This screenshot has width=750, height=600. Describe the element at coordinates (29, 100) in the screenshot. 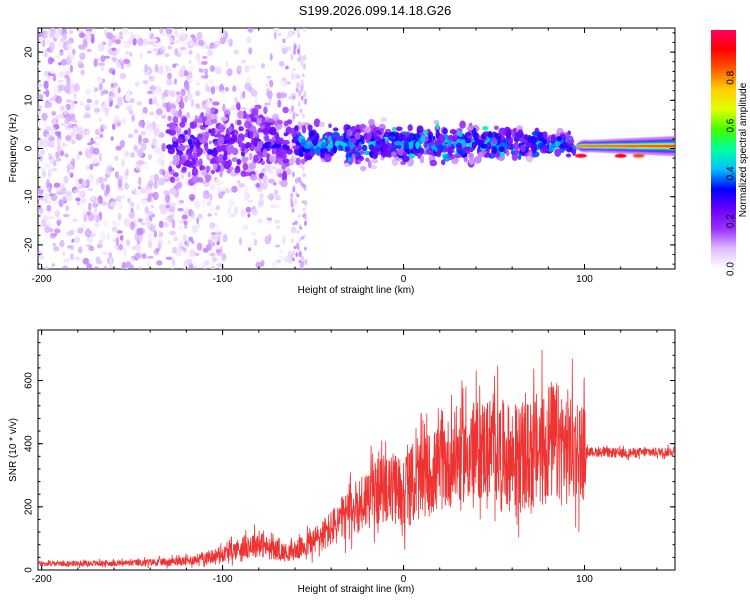

I see `y-tick-label: 10` at that location.